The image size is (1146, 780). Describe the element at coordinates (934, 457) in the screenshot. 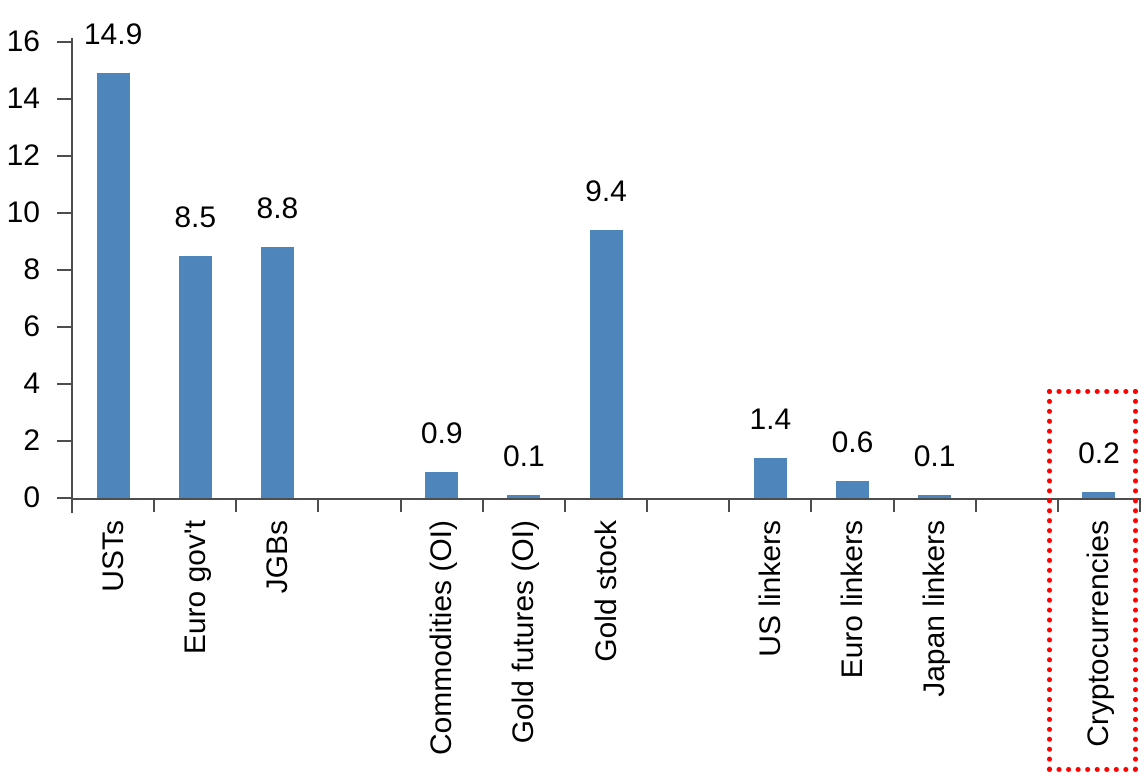

I see `value-label-japan-linkers: 0.1` at that location.